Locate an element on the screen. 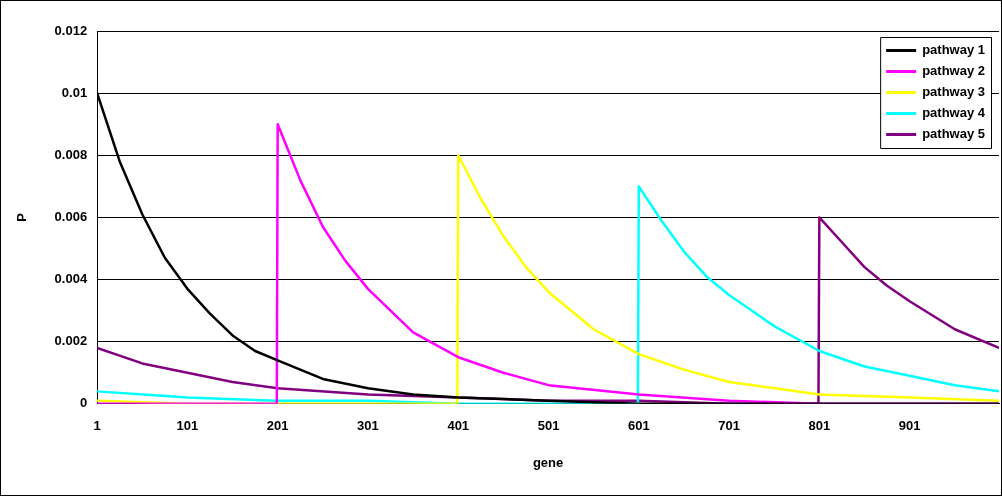 The width and height of the screenshot is (1002, 496). y-tick-label: 0.002 is located at coordinates (71, 341).